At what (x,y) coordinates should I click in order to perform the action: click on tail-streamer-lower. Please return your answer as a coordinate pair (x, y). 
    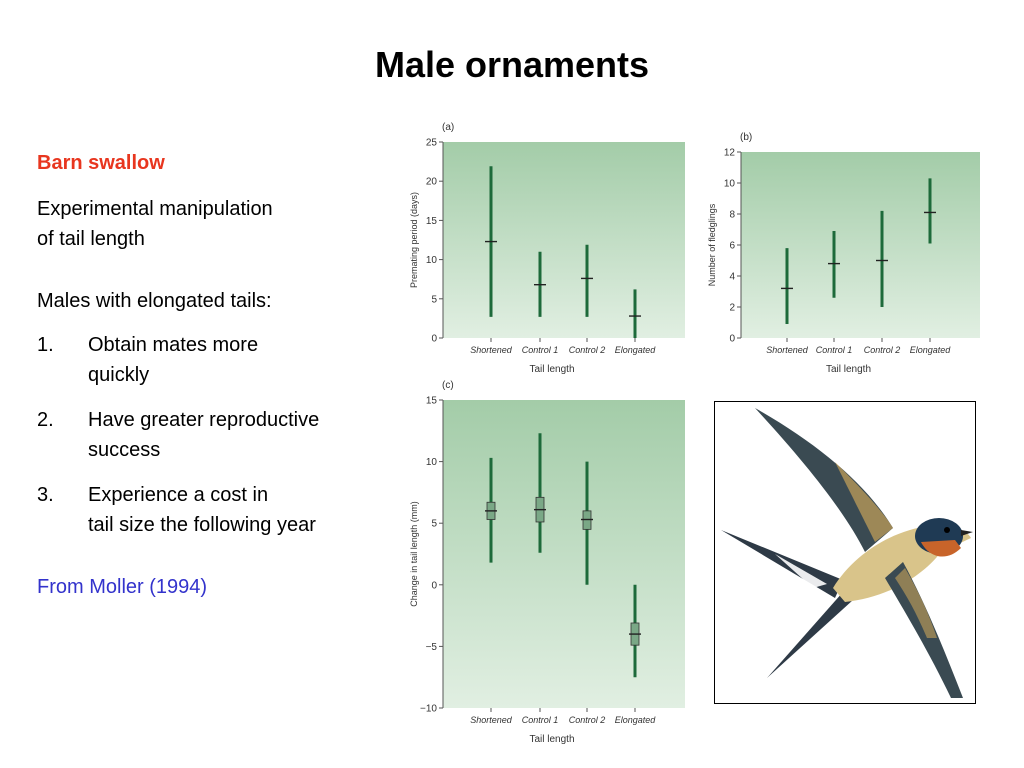
    Looking at the image, I should click on (810, 635).